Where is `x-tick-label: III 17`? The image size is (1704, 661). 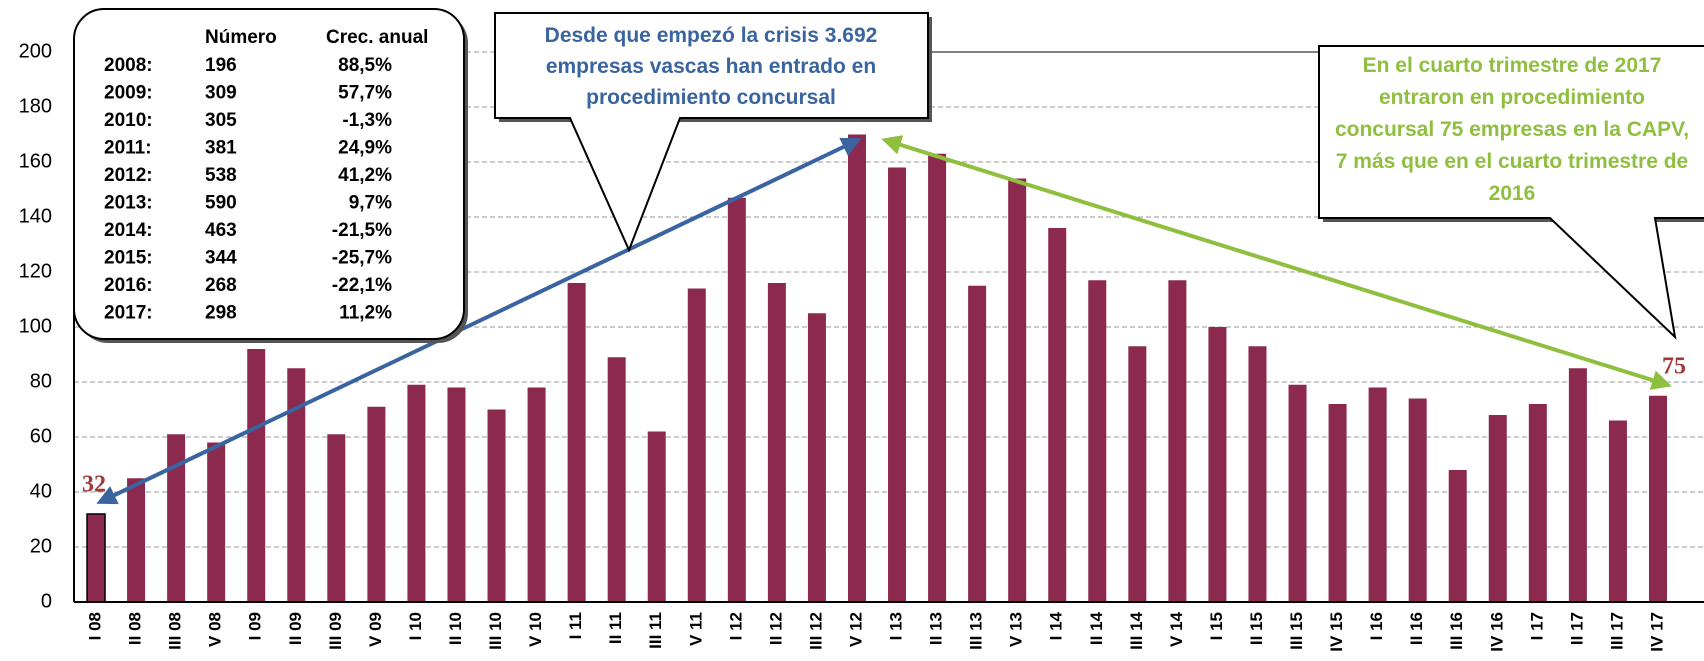
x-tick-label: III 17 is located at coordinates (1616, 631).